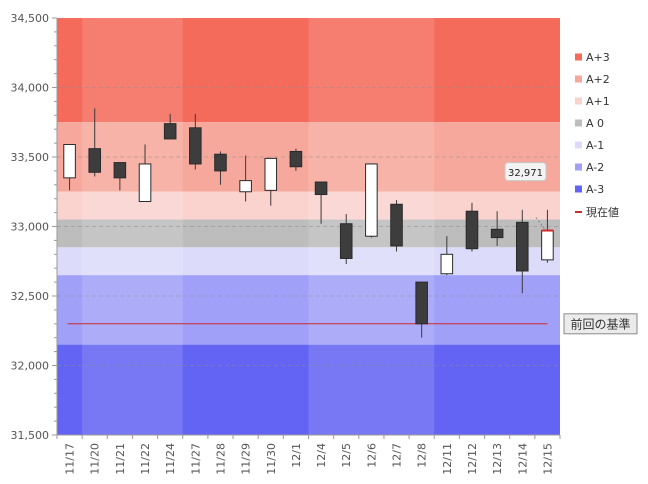 The image size is (648, 484). I want to click on current-value-label: 32,971, so click(525, 173).